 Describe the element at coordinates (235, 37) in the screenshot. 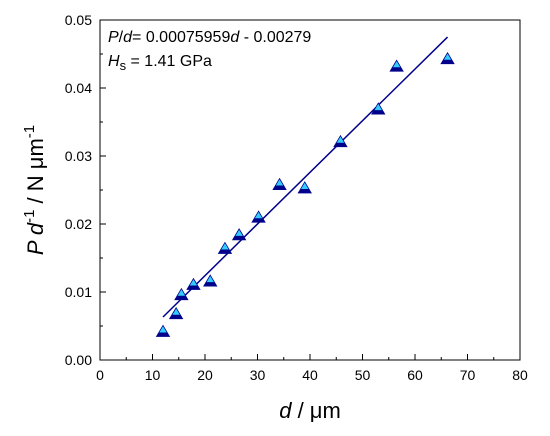

I see `equation-var-d2: d` at that location.